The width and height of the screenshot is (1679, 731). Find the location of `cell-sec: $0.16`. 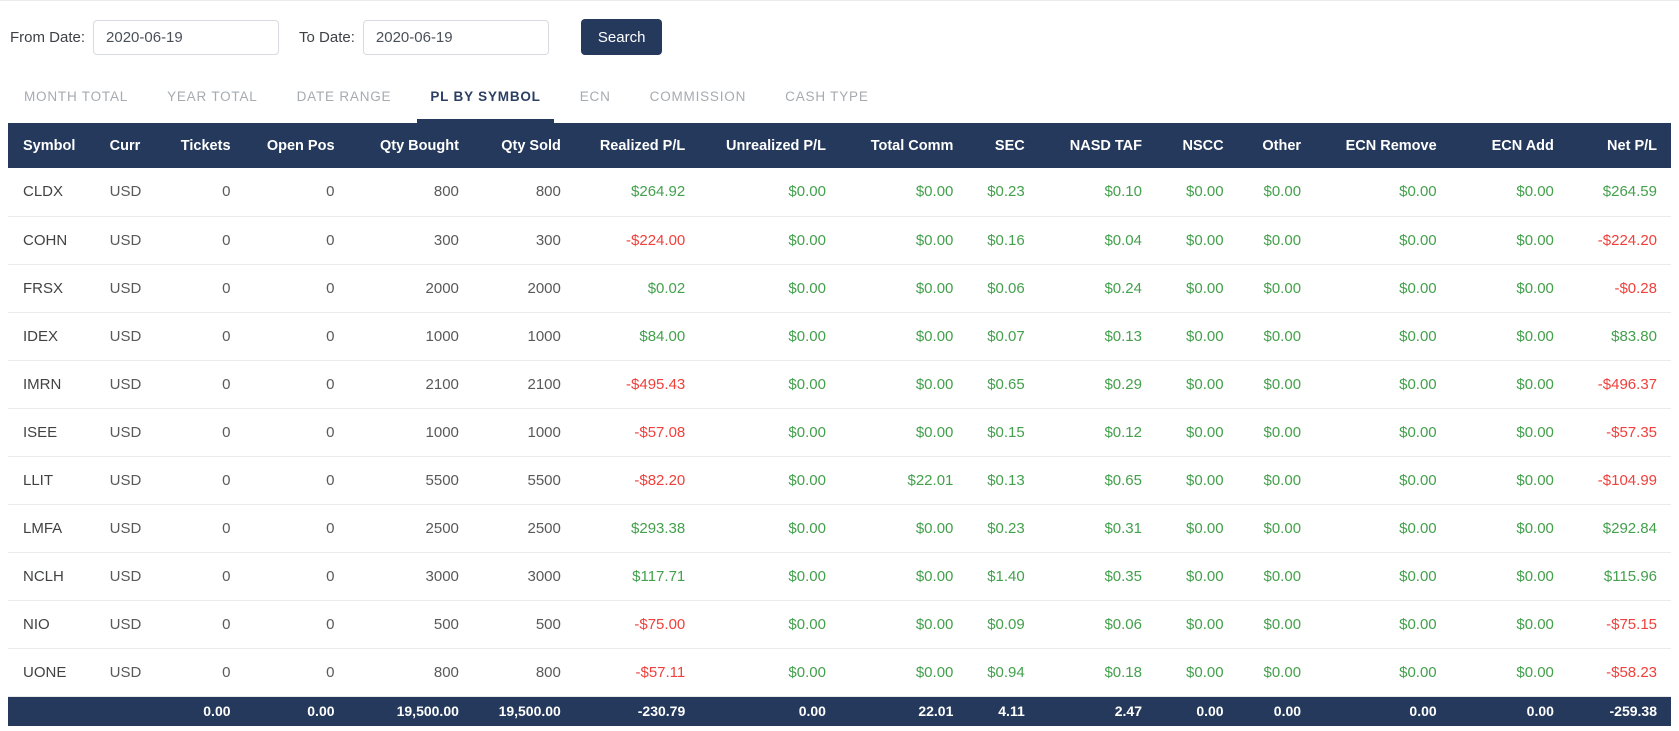

cell-sec: $0.16 is located at coordinates (1003, 240).